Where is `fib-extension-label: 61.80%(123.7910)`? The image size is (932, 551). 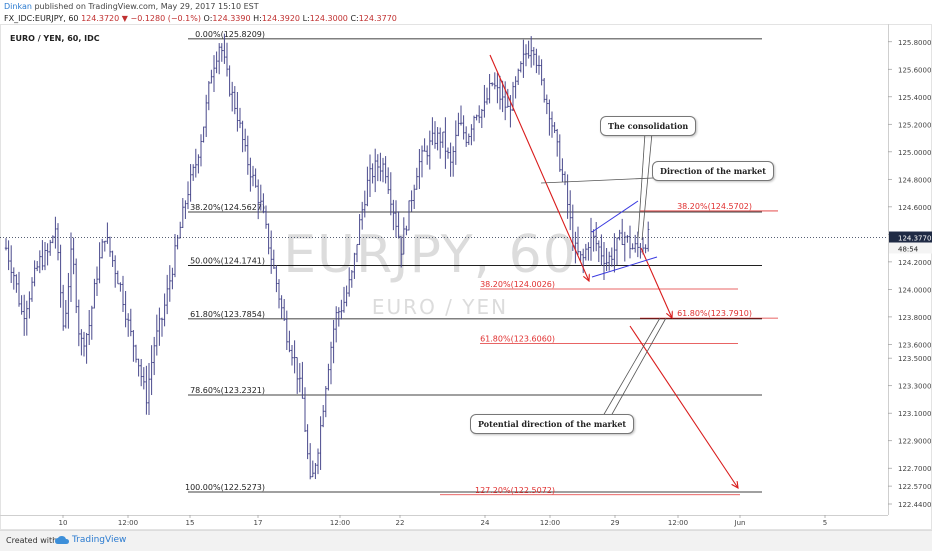 fib-extension-label: 61.80%(123.7910) is located at coordinates (714, 313).